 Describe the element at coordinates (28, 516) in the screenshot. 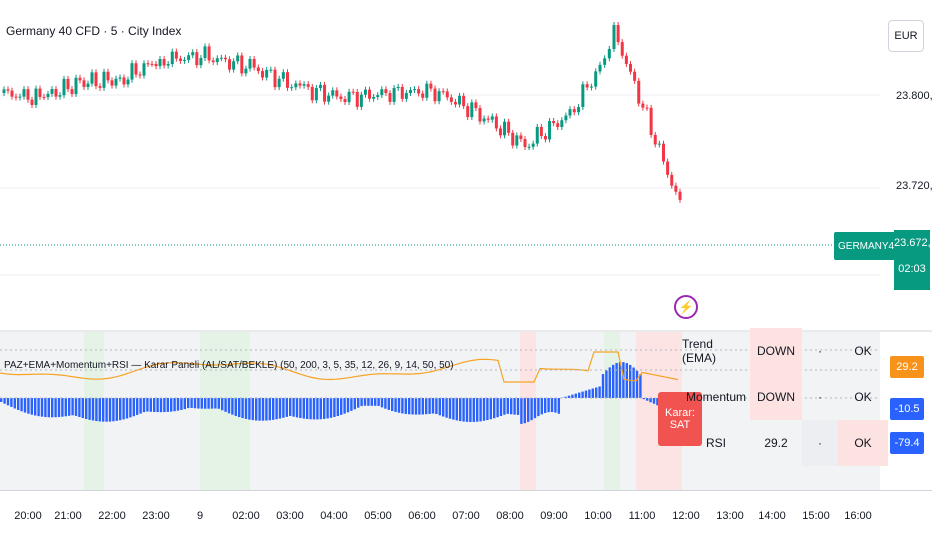

I see `time-tick: 20:00` at that location.